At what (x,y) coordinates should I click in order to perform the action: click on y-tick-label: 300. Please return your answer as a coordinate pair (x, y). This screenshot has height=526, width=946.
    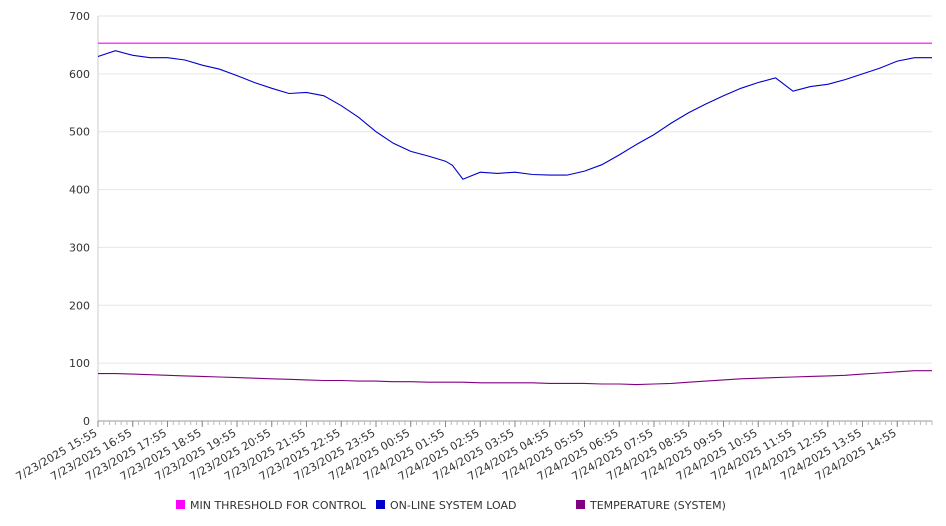
    Looking at the image, I should click on (79, 247).